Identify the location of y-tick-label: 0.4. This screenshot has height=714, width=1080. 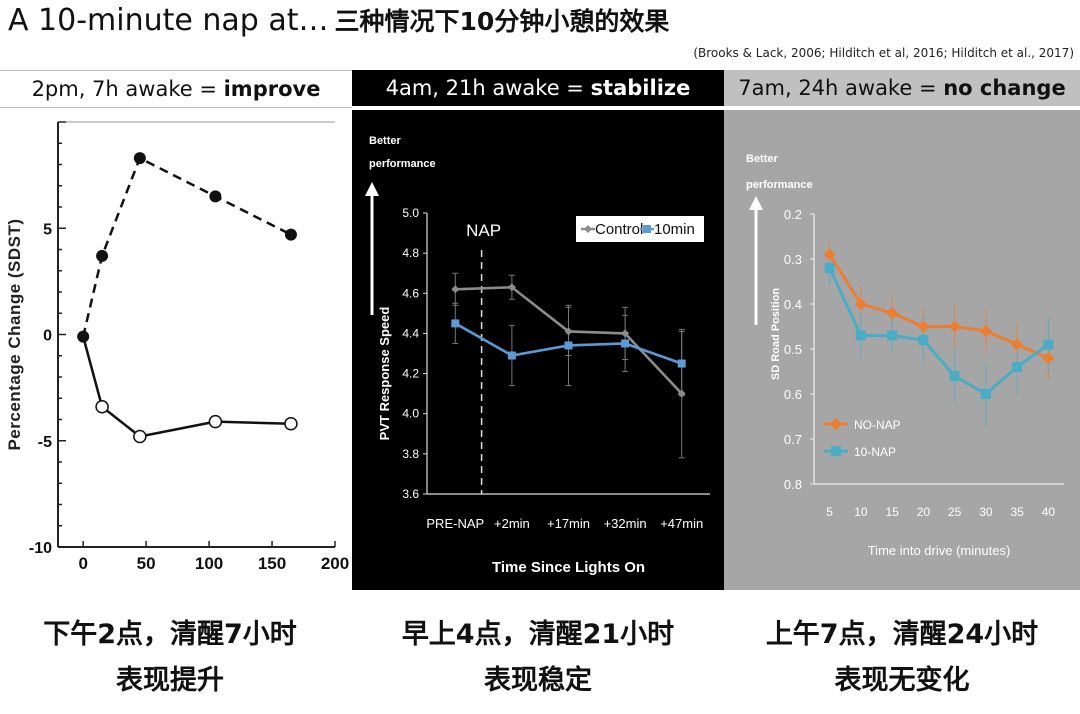
(793, 304).